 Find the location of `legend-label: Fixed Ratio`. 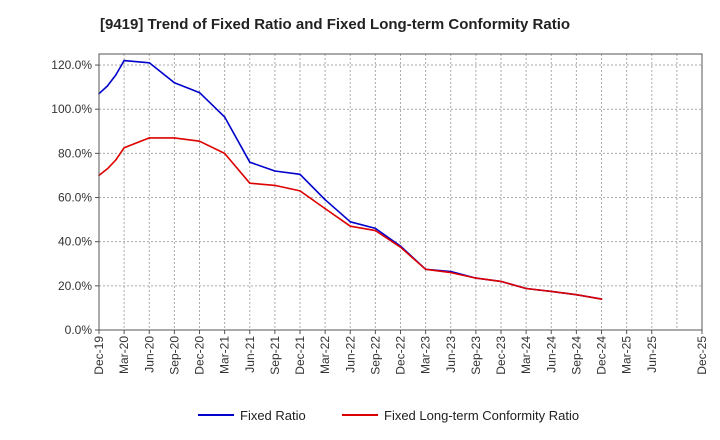

legend-label: Fixed Ratio is located at coordinates (273, 415).